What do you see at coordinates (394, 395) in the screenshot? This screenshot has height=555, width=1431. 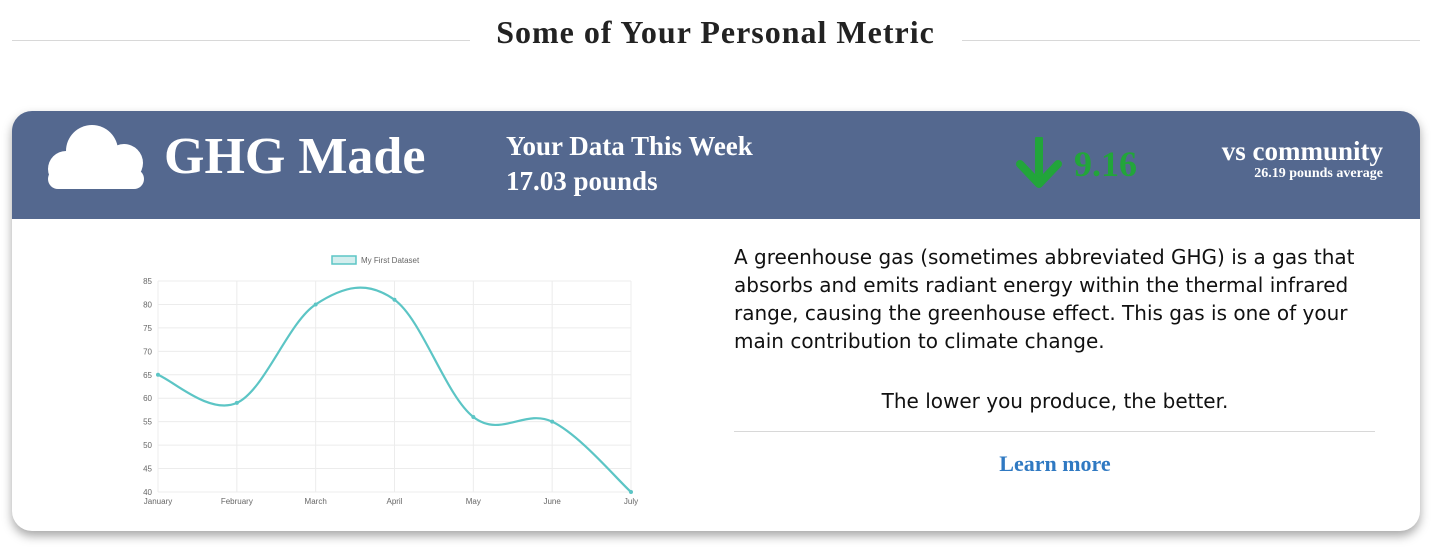 I see `series-points` at bounding box center [394, 395].